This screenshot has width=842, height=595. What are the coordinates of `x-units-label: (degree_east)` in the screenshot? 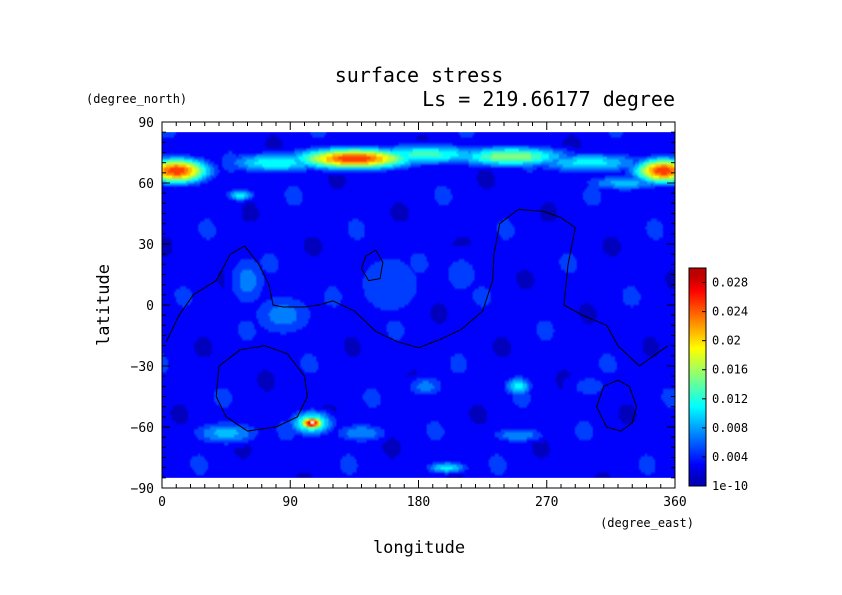 It's located at (647, 523).